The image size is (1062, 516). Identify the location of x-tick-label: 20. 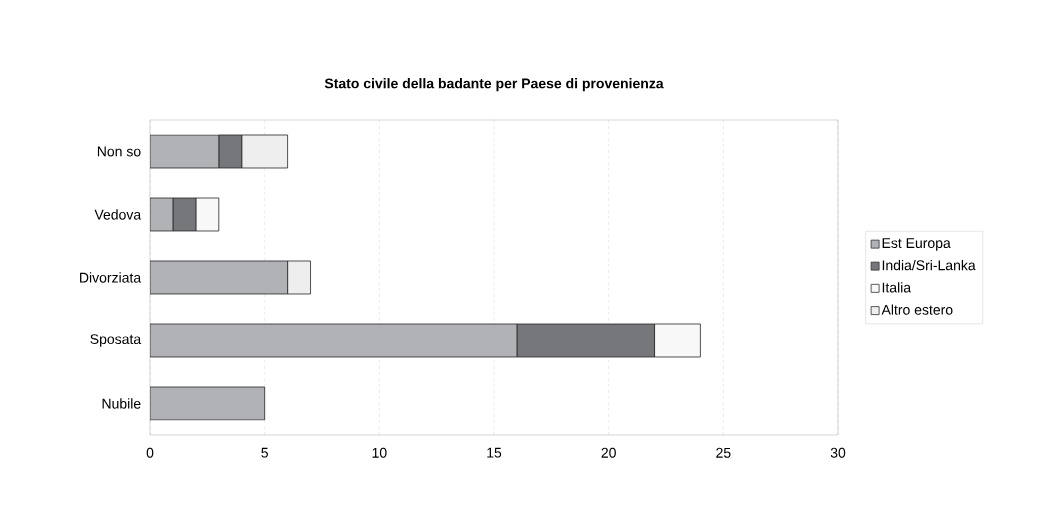
(608, 452).